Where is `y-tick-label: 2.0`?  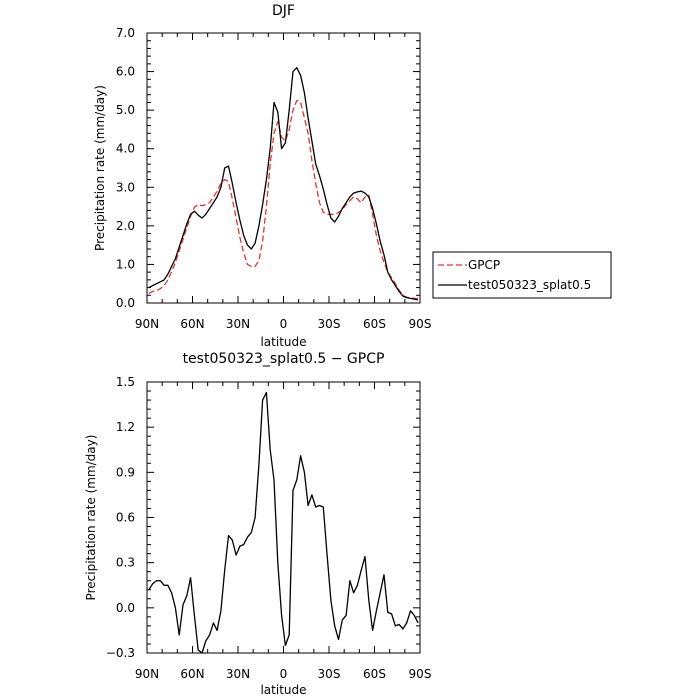
y-tick-label: 2.0 is located at coordinates (125, 226).